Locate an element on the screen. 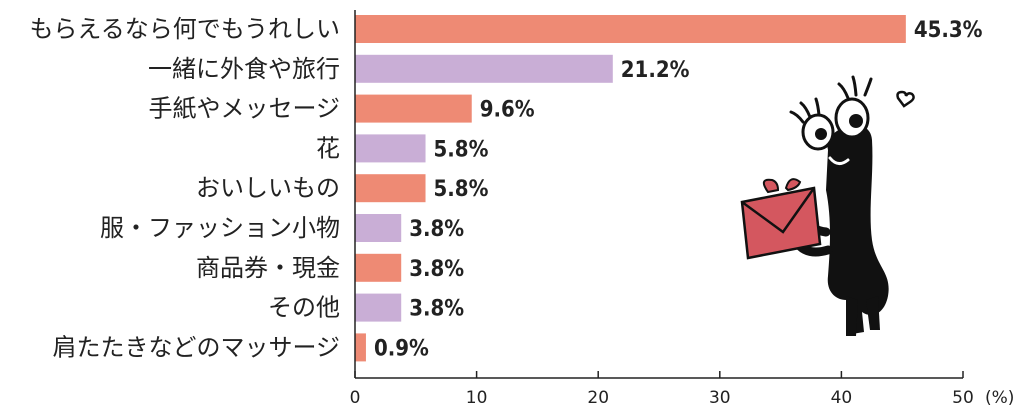  category-label-0: もらえるなら何でもうれしい is located at coordinates (184, 29).